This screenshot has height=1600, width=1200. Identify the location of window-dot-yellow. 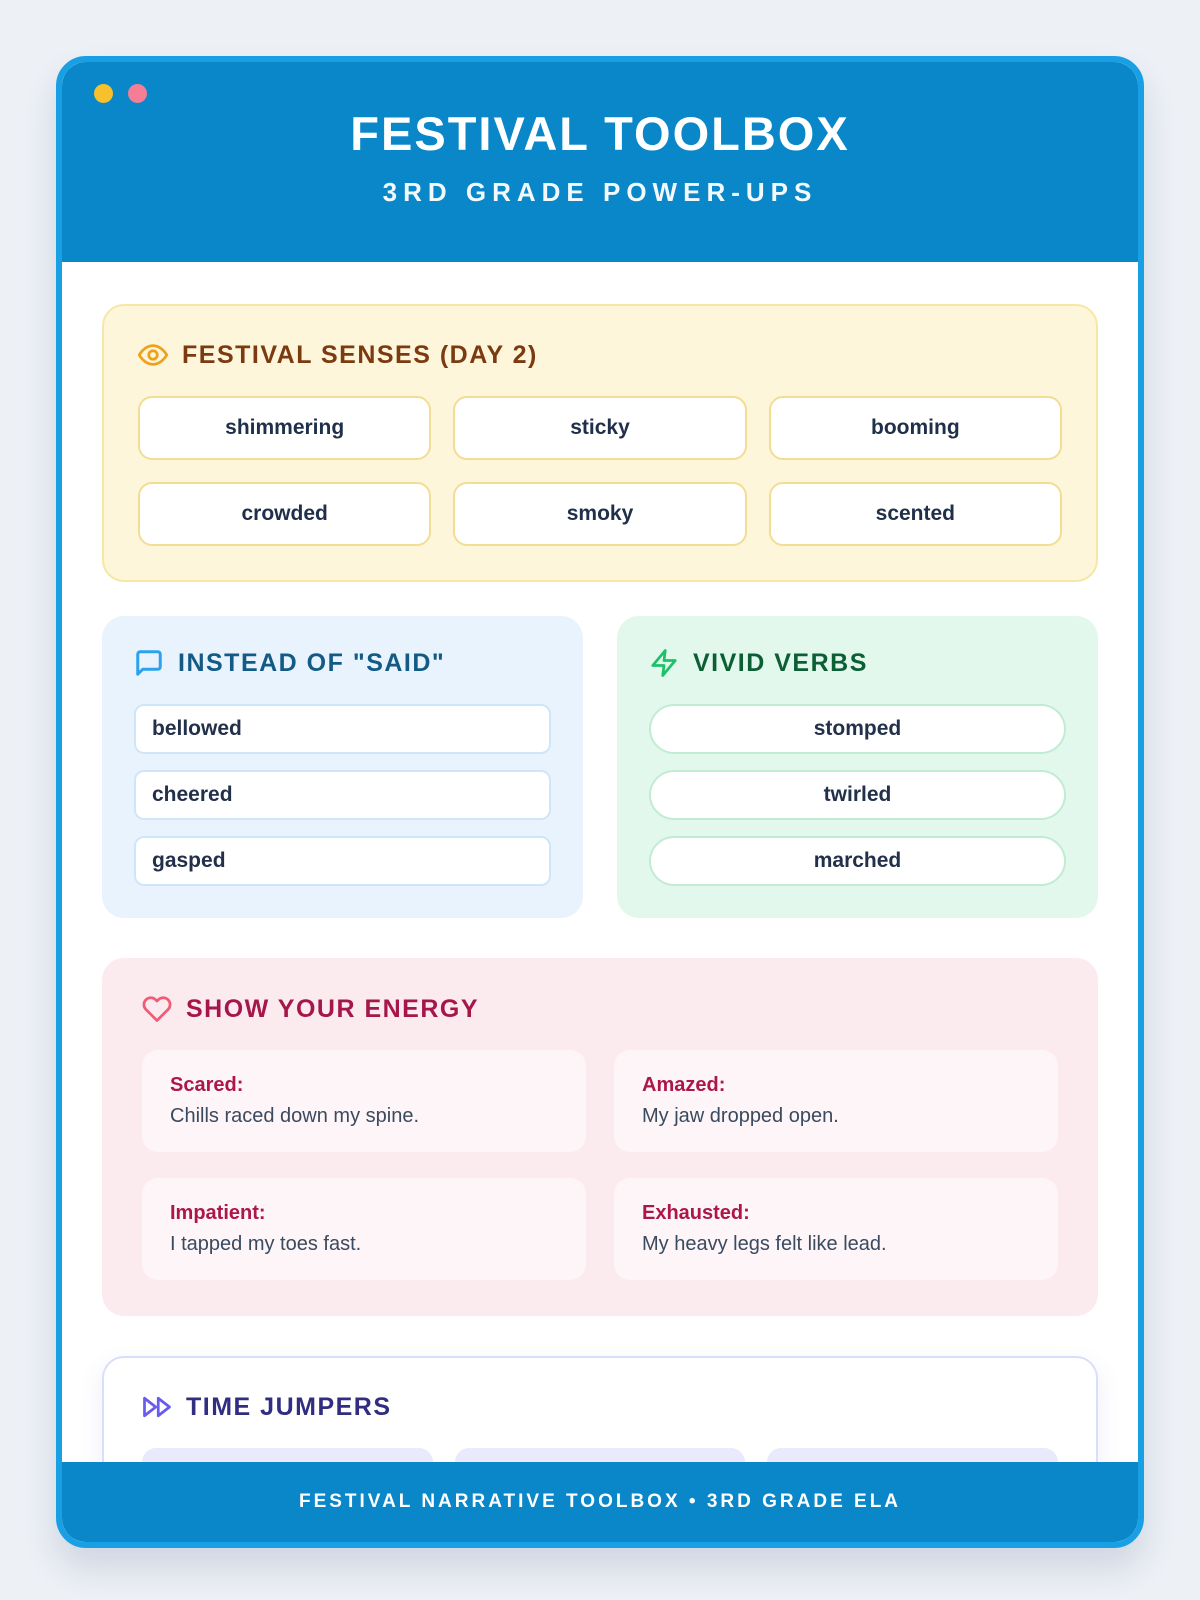
(103, 93).